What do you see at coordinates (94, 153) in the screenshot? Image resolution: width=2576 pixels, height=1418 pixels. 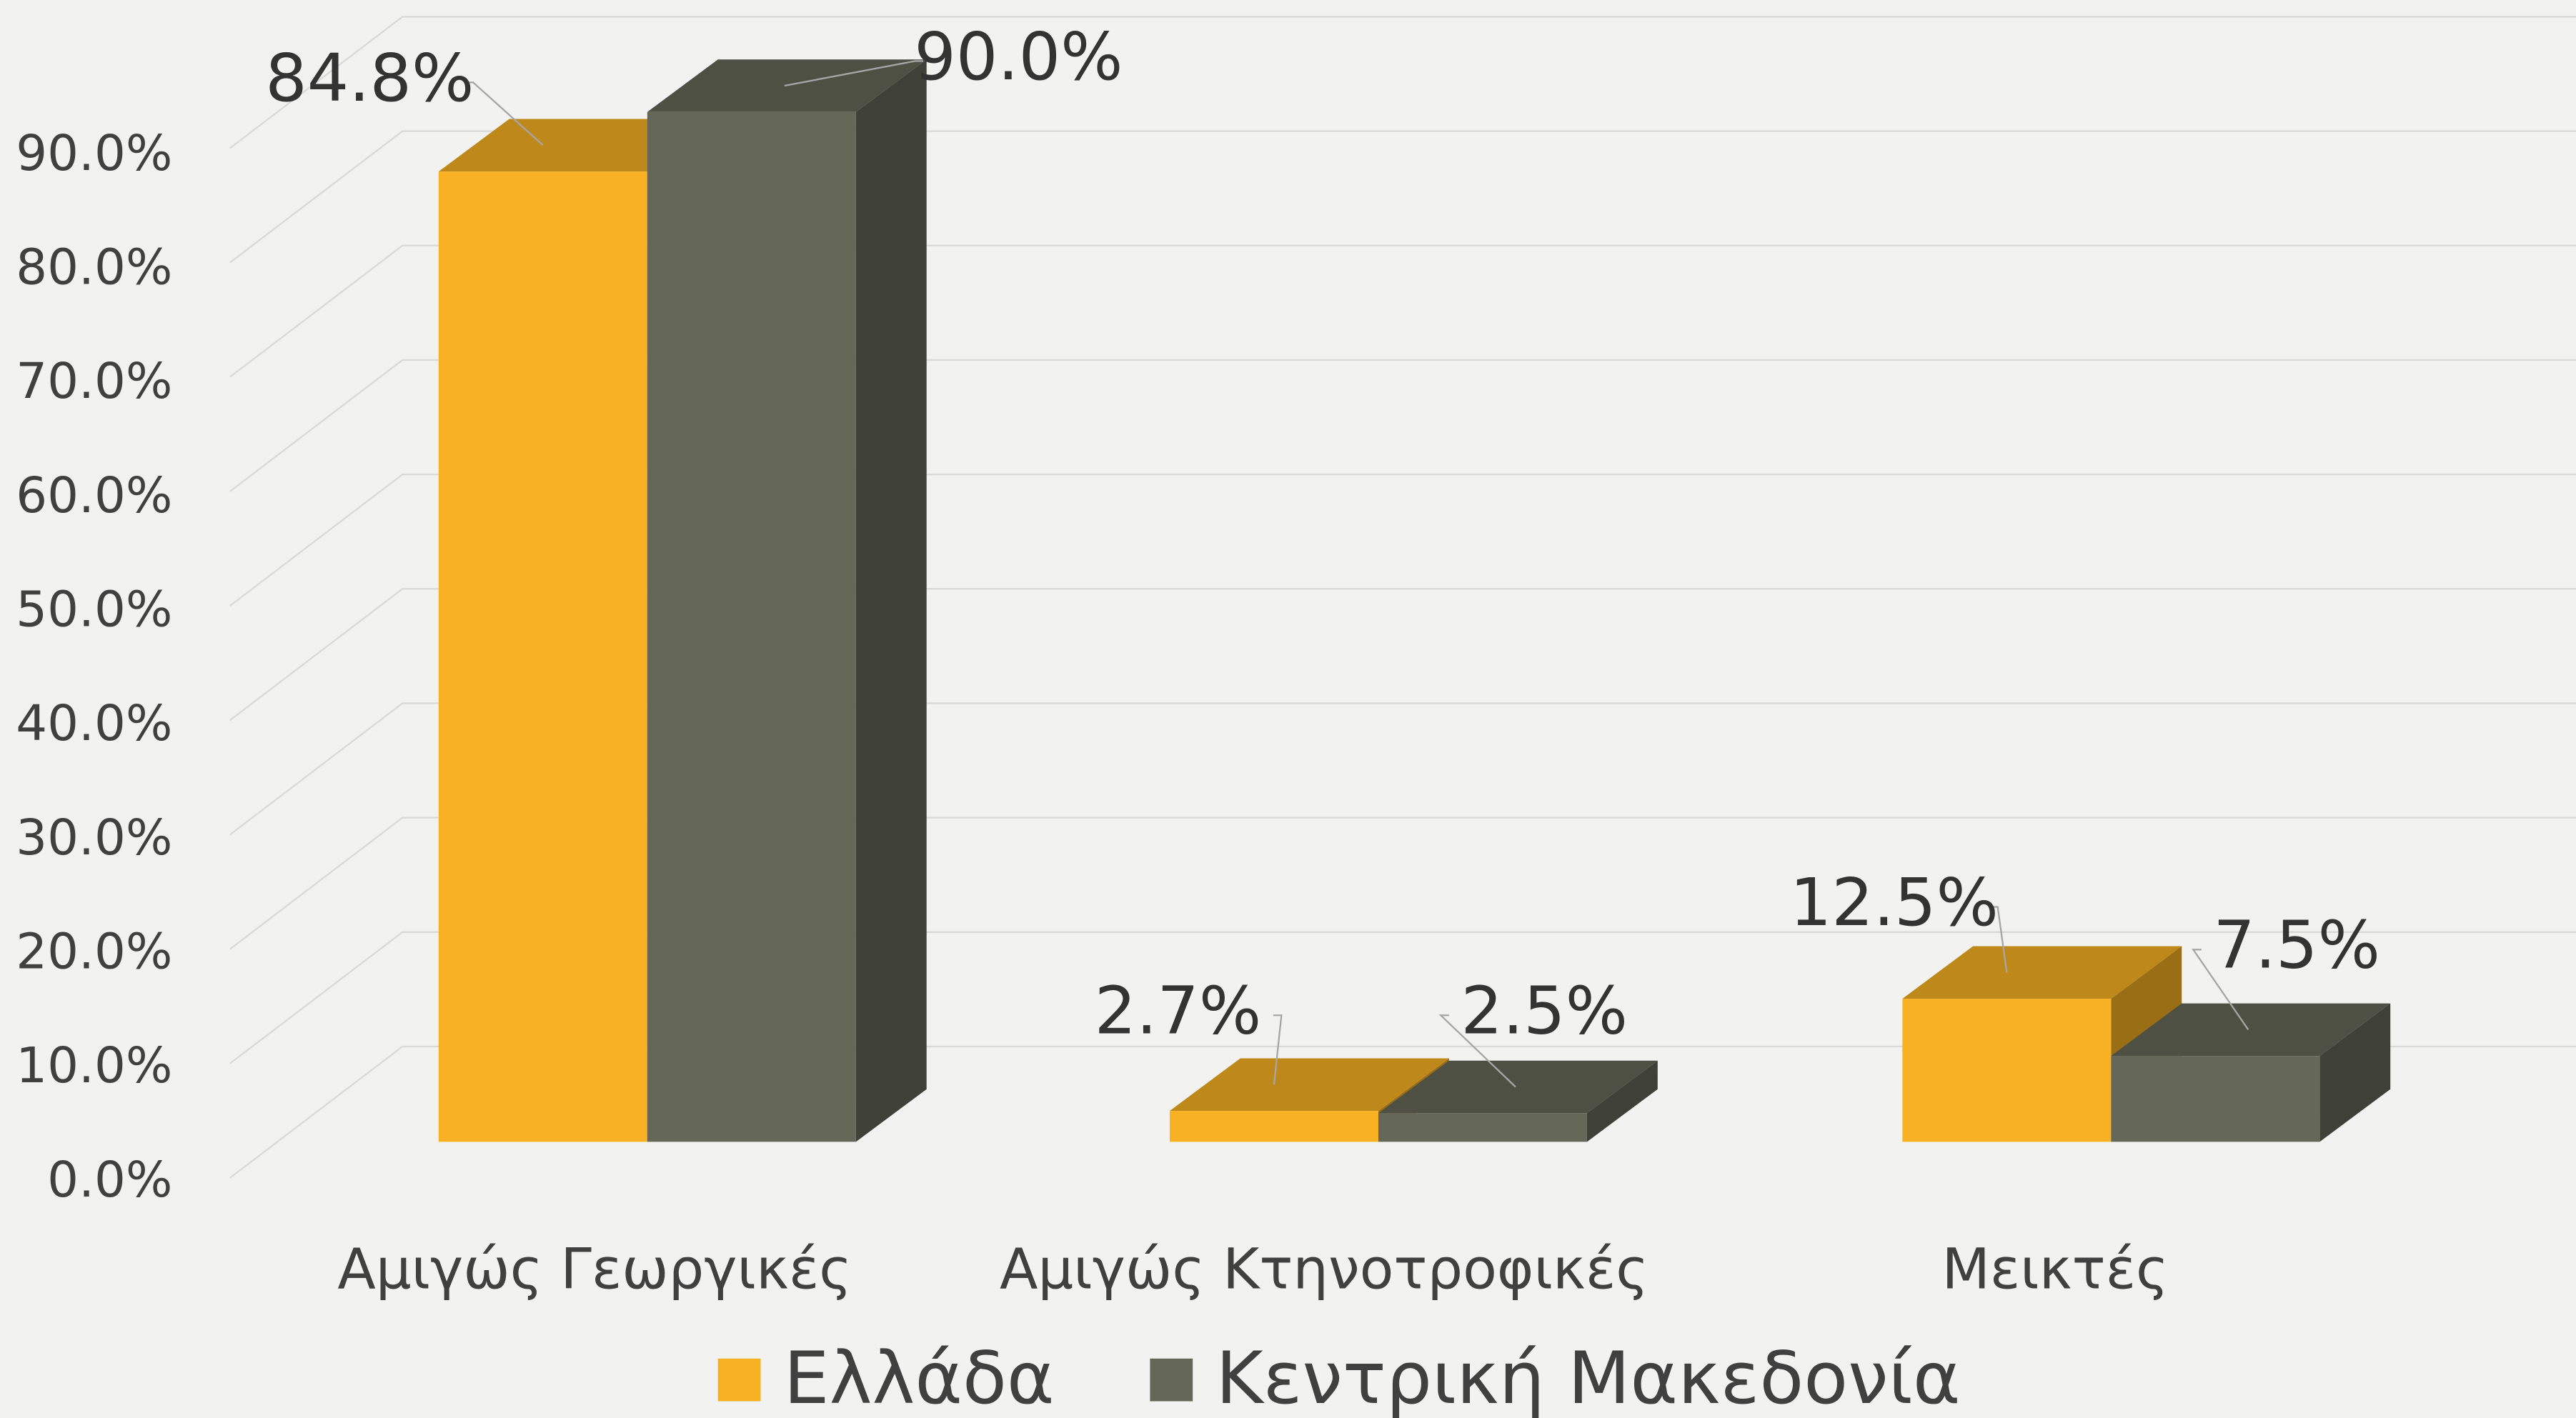 I see `y-tick-label: 90.0%` at bounding box center [94, 153].